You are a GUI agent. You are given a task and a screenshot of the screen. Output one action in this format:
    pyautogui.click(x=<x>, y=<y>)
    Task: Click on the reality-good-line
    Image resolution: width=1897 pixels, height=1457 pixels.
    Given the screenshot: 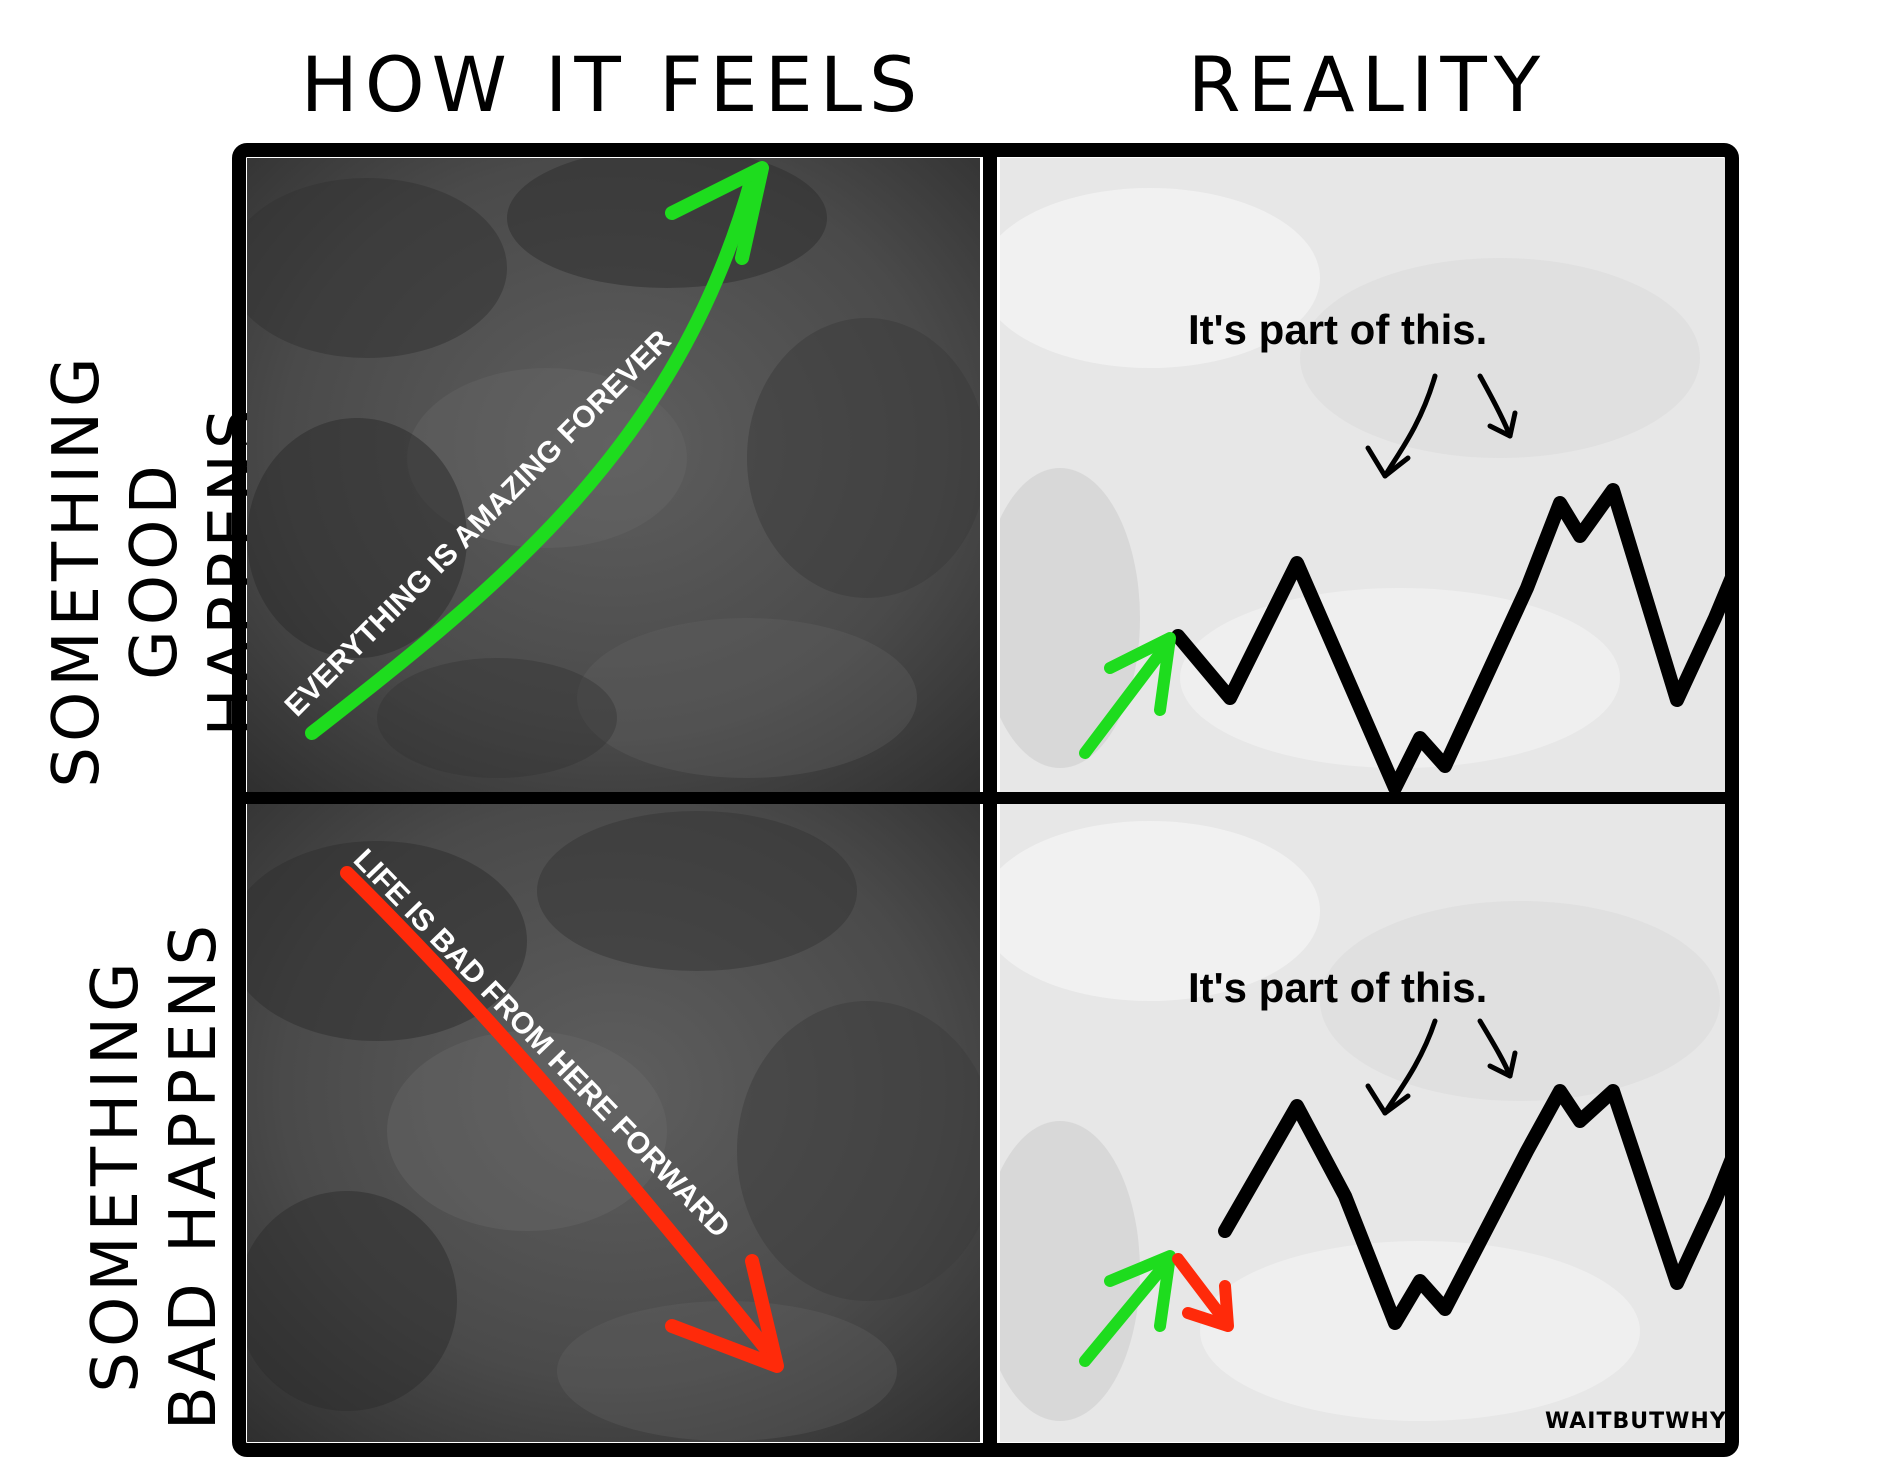 What is the action you would take?
    pyautogui.click(x=1448, y=638)
    